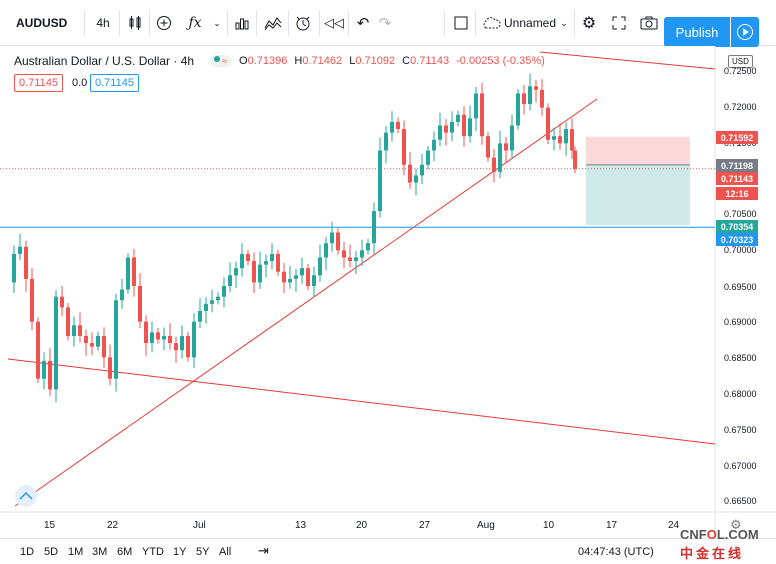 This screenshot has height=564, width=776. Describe the element at coordinates (242, 23) in the screenshot. I see `bar-chart-icon` at that location.